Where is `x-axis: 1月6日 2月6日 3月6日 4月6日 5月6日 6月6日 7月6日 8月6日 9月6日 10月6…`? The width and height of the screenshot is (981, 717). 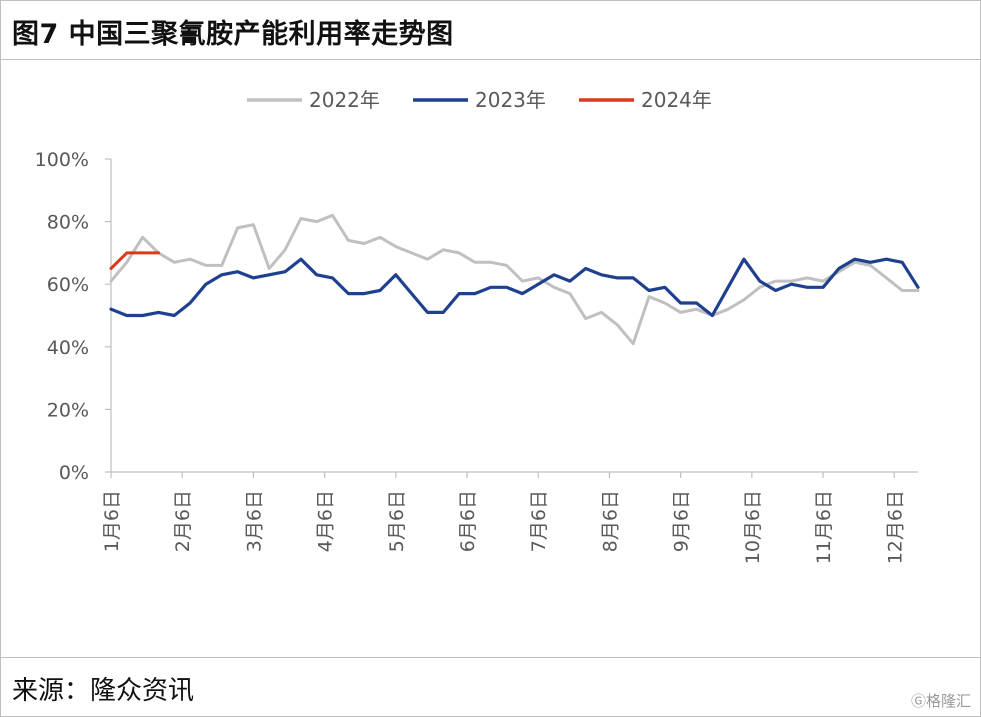
x-axis: 1月6日 2月6日 3月6日 4月6日 5月6日 6月6日 7月6日 8月6日 9月6日 10月6… is located at coordinates (509, 517).